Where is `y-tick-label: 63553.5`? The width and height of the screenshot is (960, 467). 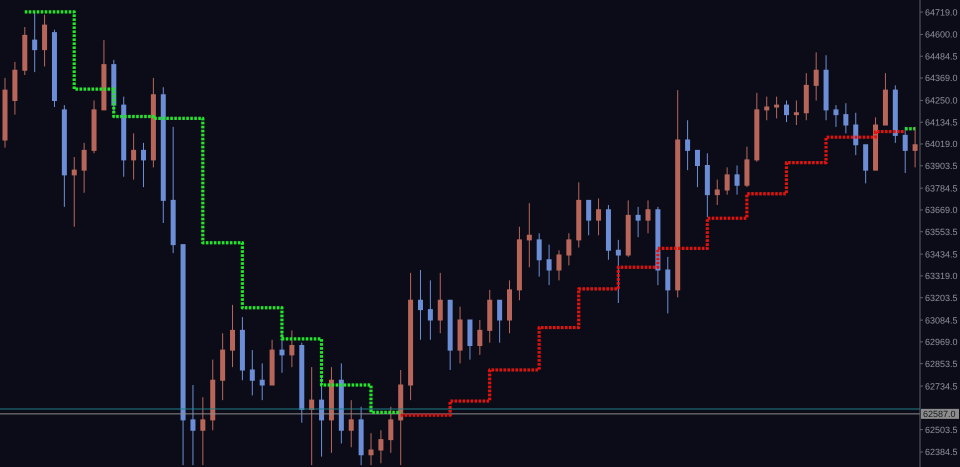 y-tick-label: 63553.5 is located at coordinates (941, 231).